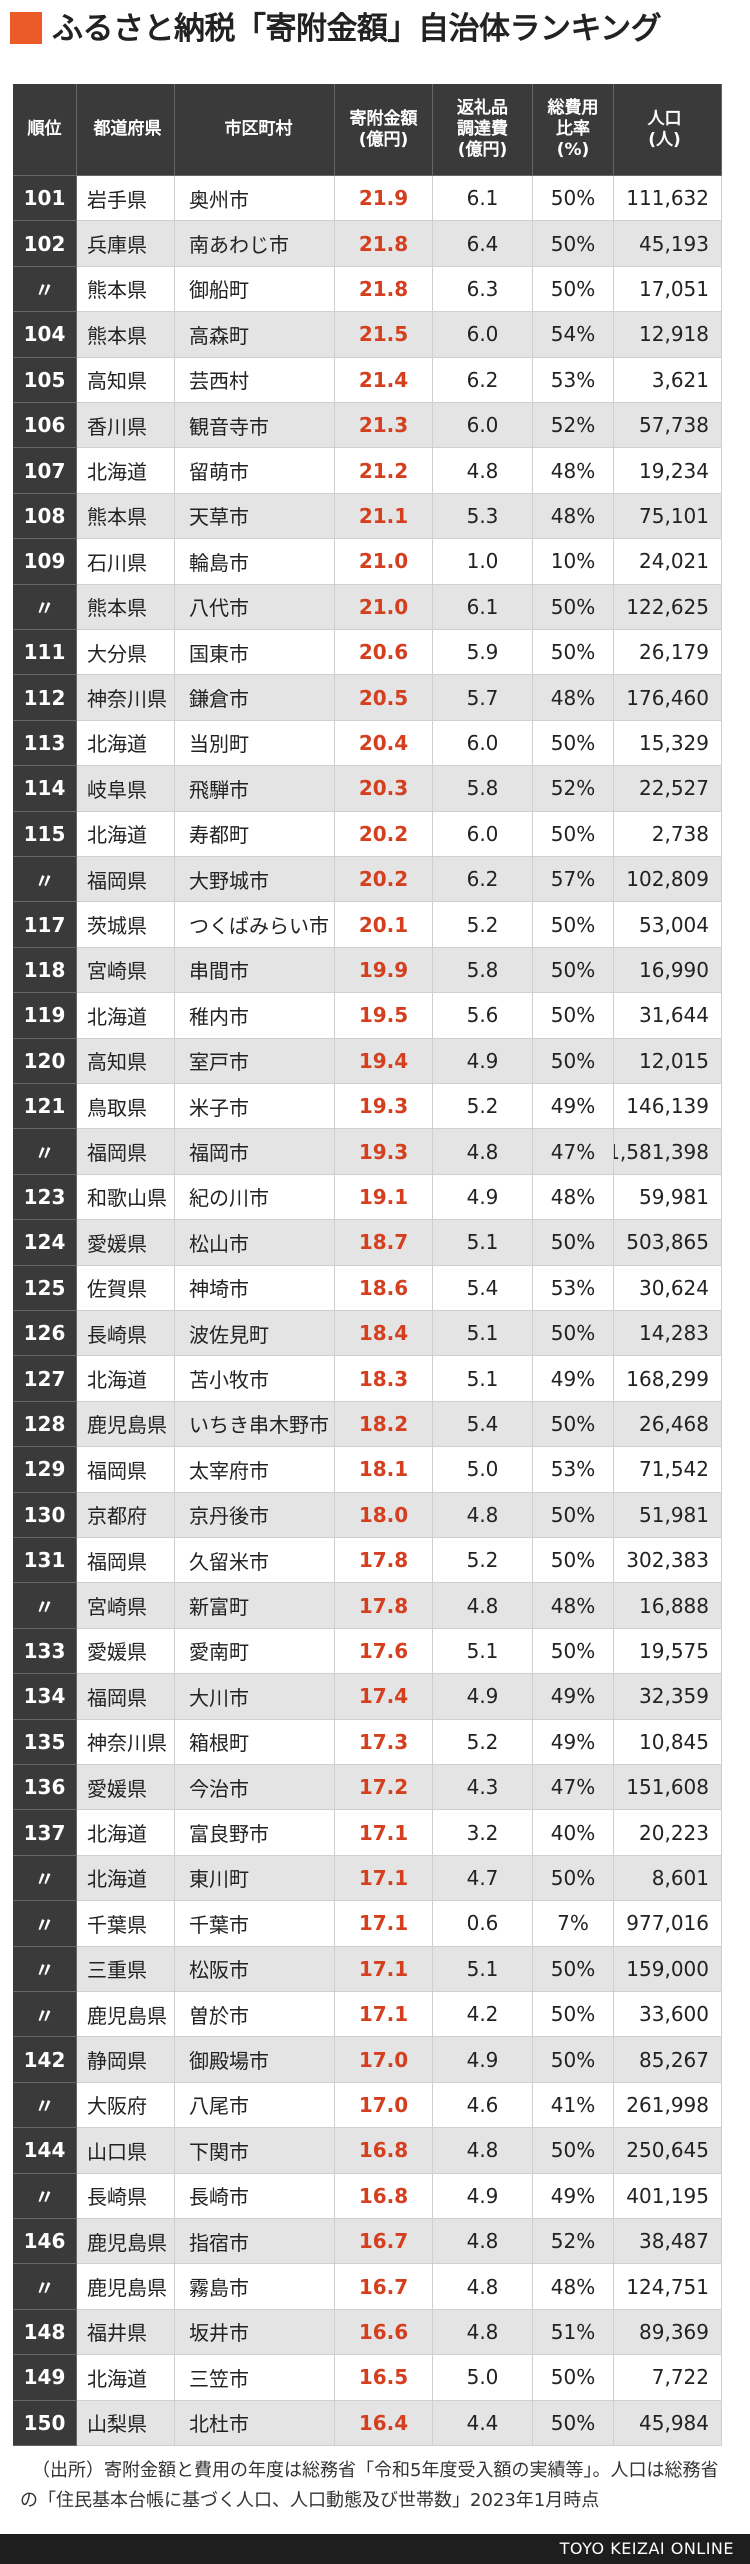  What do you see at coordinates (126, 1016) in the screenshot?
I see `table-cell: 北海道` at bounding box center [126, 1016].